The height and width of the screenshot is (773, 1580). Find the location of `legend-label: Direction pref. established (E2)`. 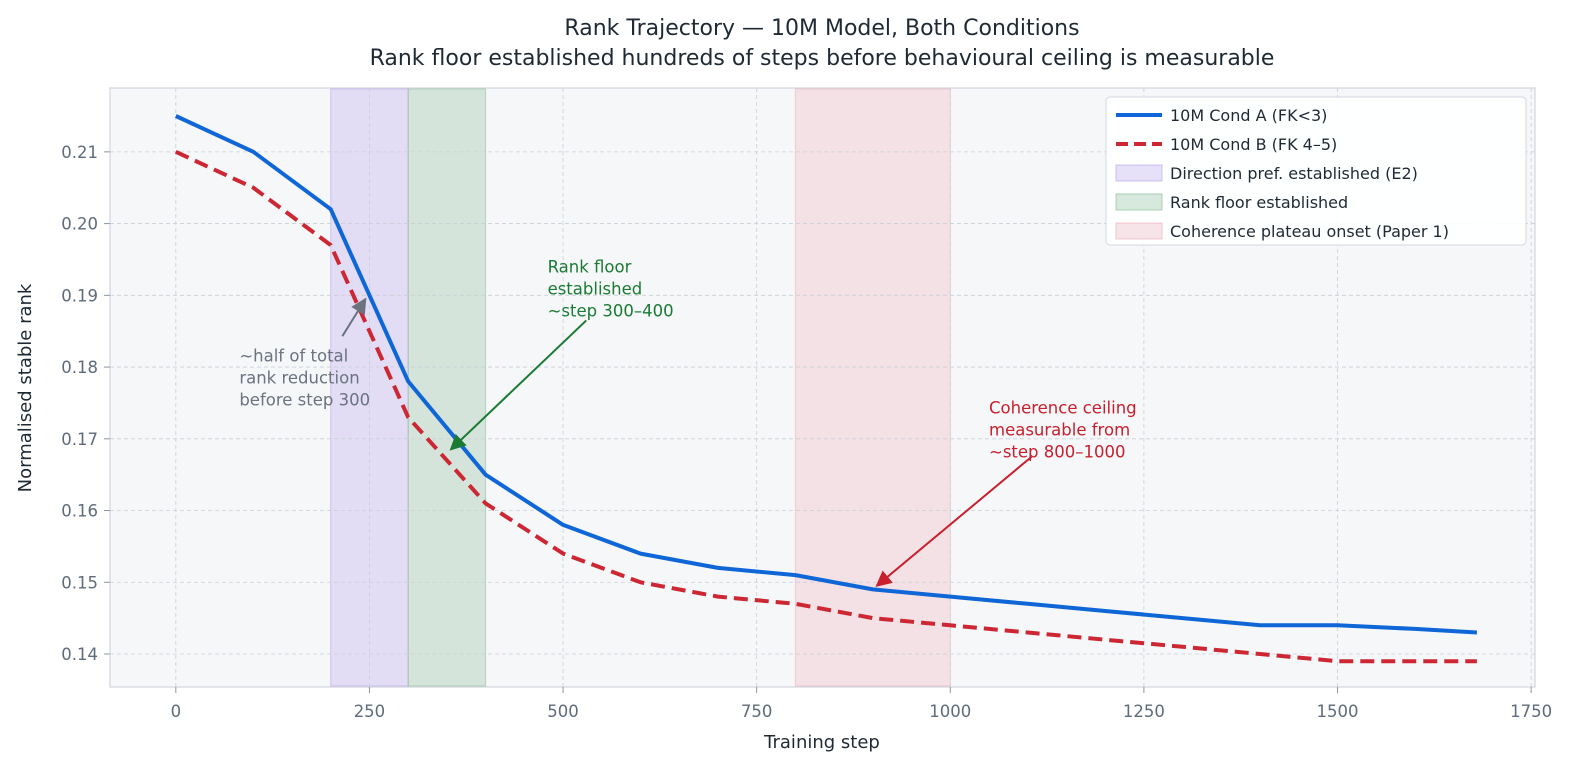

legend-label: Direction pref. established (E2) is located at coordinates (1294, 173).